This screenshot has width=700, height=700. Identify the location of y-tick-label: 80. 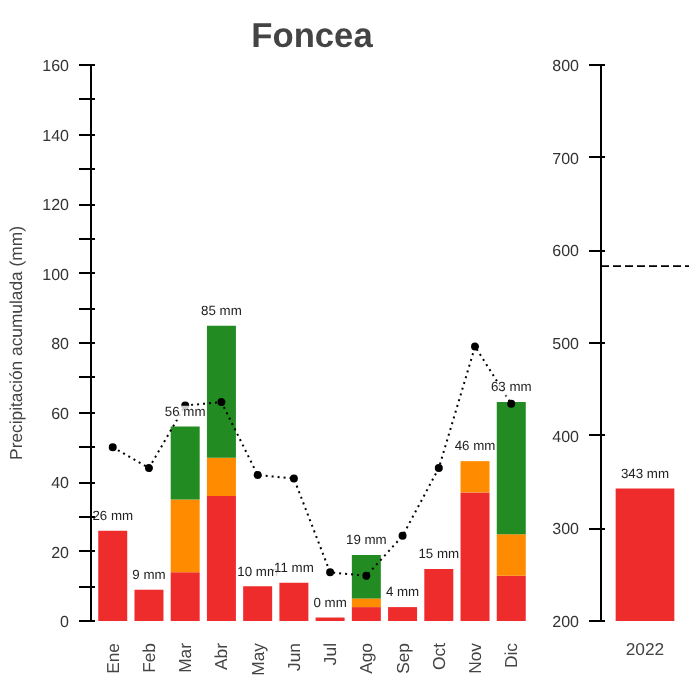
(61, 344).